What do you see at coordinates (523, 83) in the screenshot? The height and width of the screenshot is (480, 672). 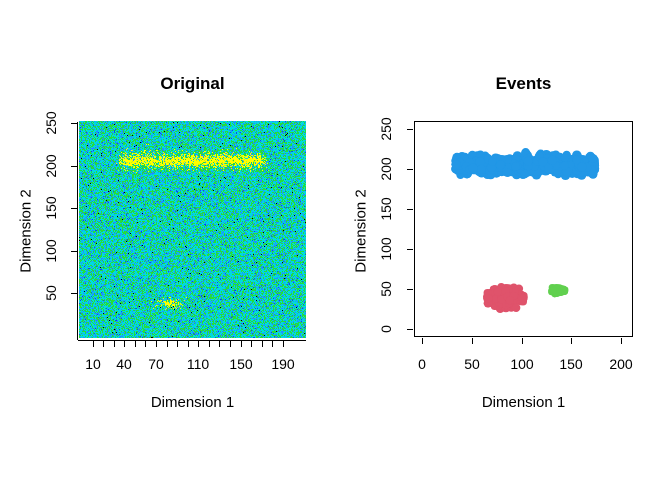 I see `panel-events-title: Events` at bounding box center [523, 83].